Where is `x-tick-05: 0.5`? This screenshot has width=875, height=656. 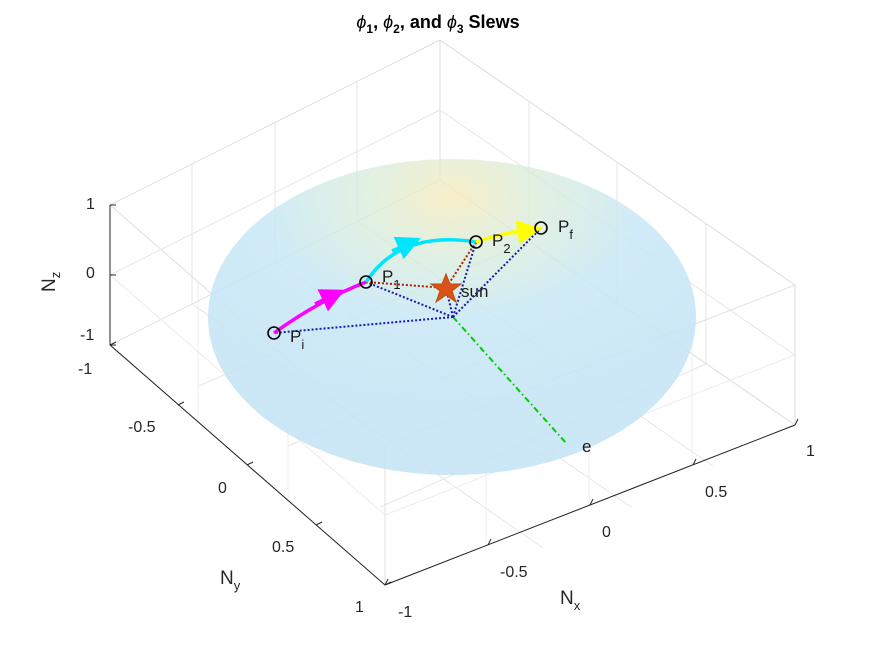 x-tick-05: 0.5 is located at coordinates (716, 492).